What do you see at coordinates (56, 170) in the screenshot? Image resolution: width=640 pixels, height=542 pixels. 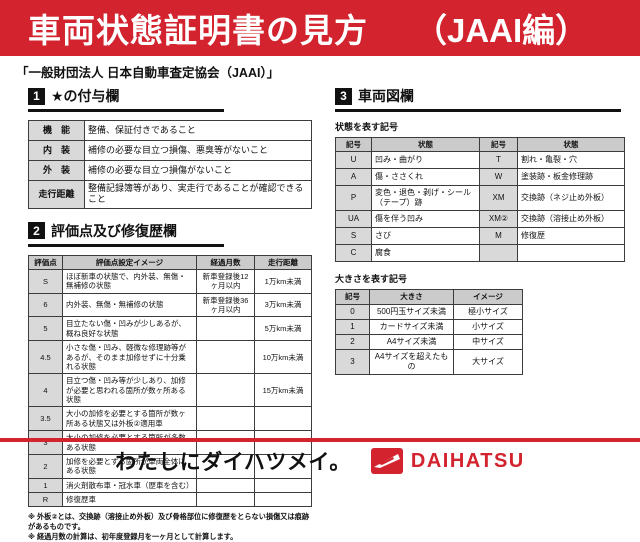 I see `table-cell: 外 装` at bounding box center [56, 170].